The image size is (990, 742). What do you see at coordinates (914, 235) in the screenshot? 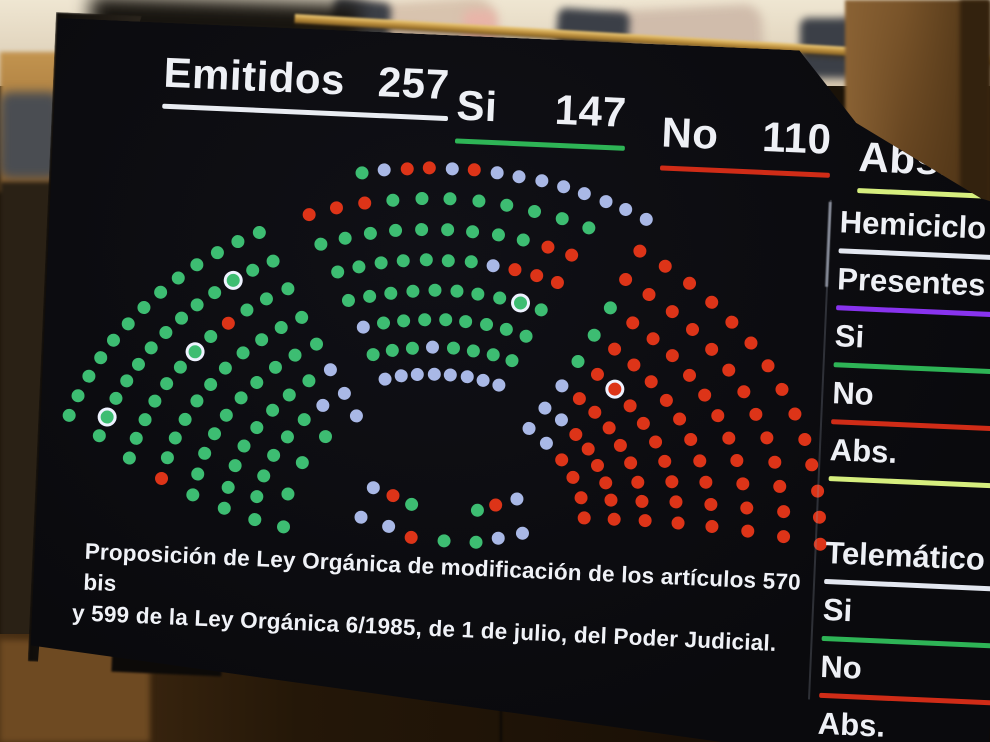
I see `sidebar-title-hemiciclo: Hemiciclo` at bounding box center [914, 235].